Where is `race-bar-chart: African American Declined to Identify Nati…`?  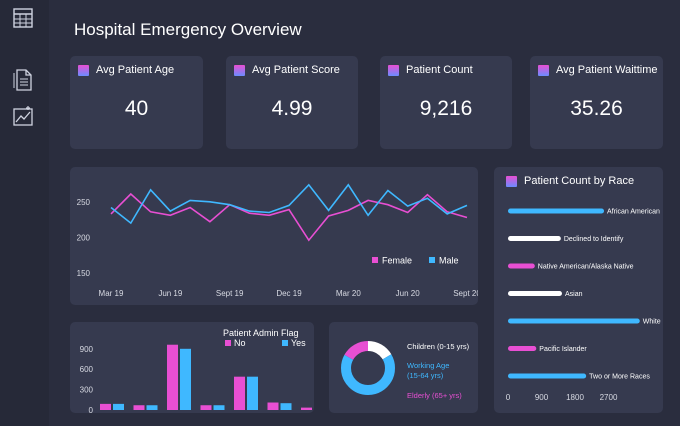 race-bar-chart: African American Declined to Identify Nati… is located at coordinates (583, 305).